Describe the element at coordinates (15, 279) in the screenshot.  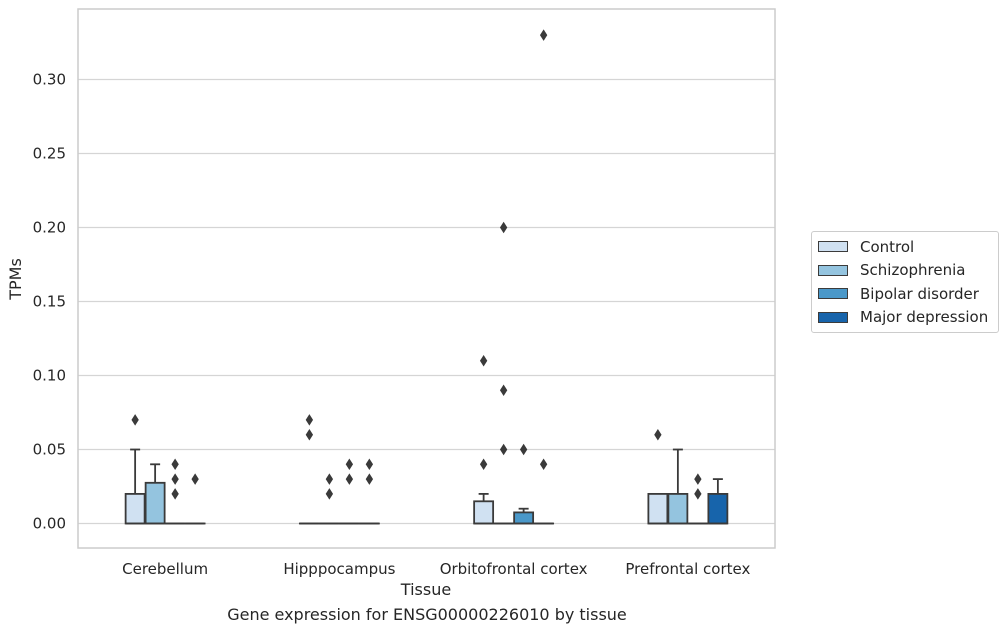
I see `y-axis-title: TPMs` at that location.